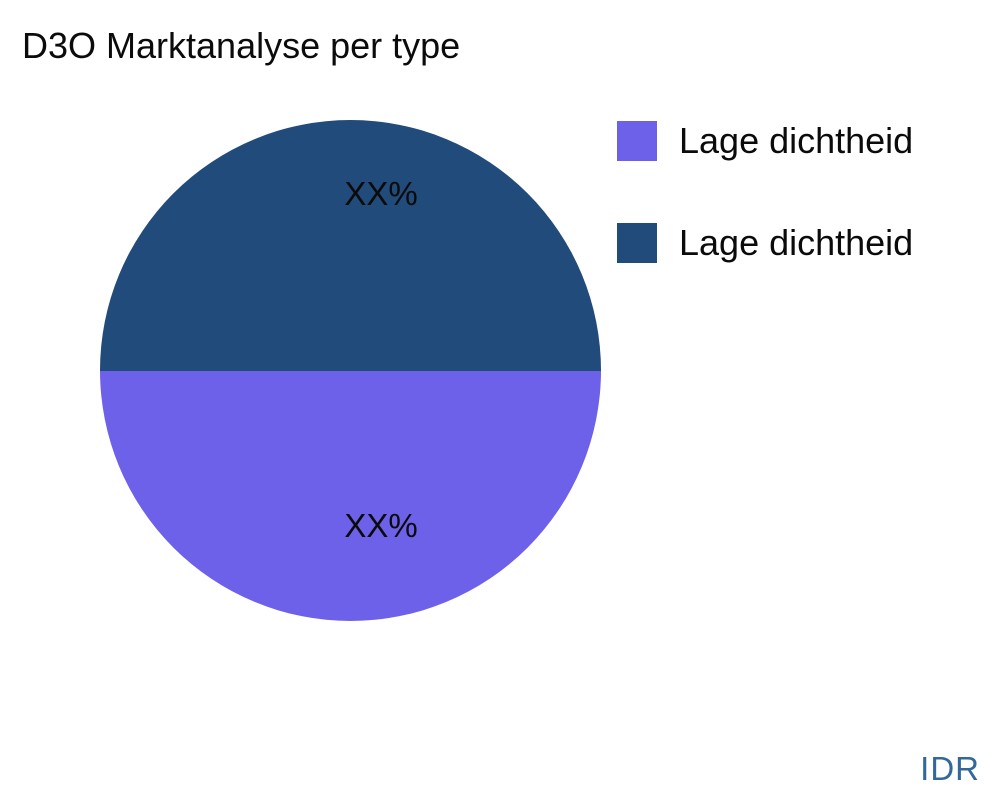  What do you see at coordinates (381, 193) in the screenshot?
I see `pie-slice-value-label-top: XX%` at bounding box center [381, 193].